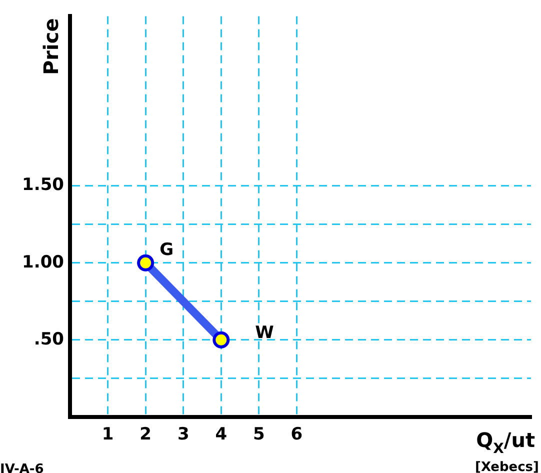 The image size is (541, 473). What do you see at coordinates (146, 434) in the screenshot?
I see `x-tick-label: 2` at bounding box center [146, 434].